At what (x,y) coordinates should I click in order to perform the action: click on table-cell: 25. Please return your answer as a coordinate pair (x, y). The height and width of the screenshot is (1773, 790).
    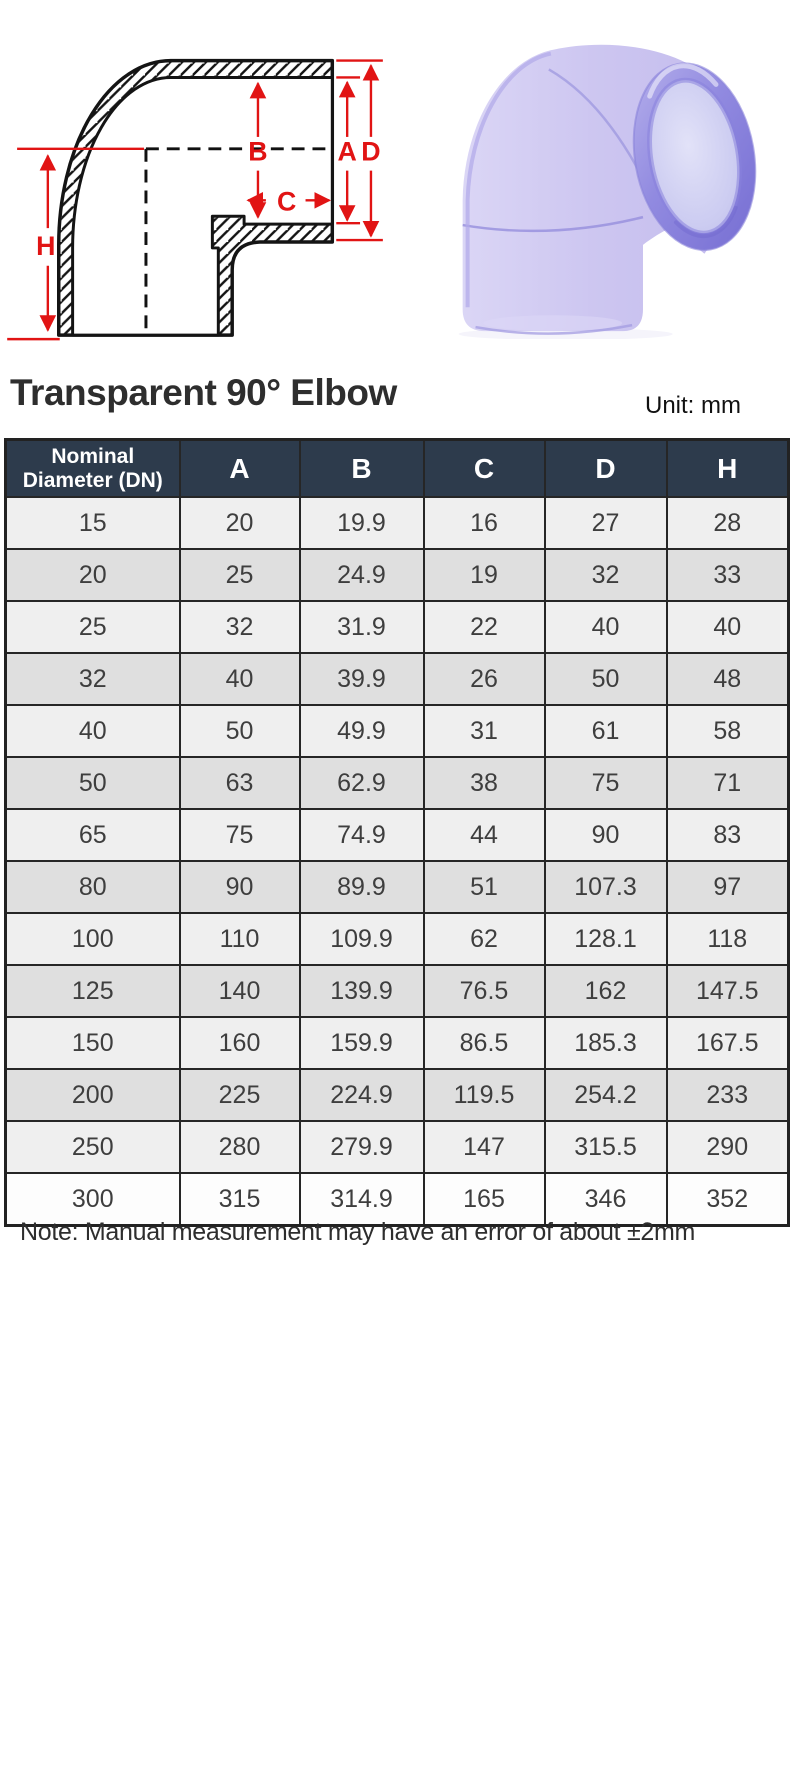
    Looking at the image, I should click on (239, 575).